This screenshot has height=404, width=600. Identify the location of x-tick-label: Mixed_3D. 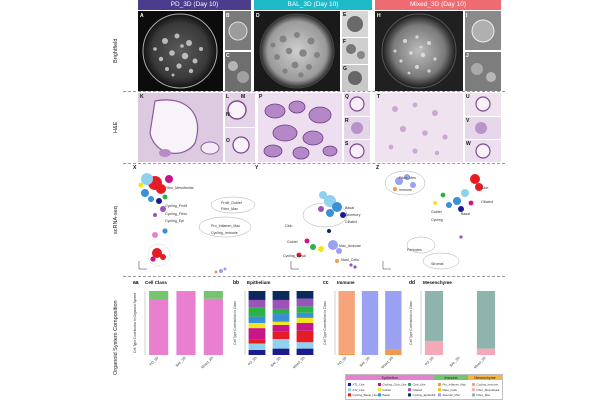
(207, 362).